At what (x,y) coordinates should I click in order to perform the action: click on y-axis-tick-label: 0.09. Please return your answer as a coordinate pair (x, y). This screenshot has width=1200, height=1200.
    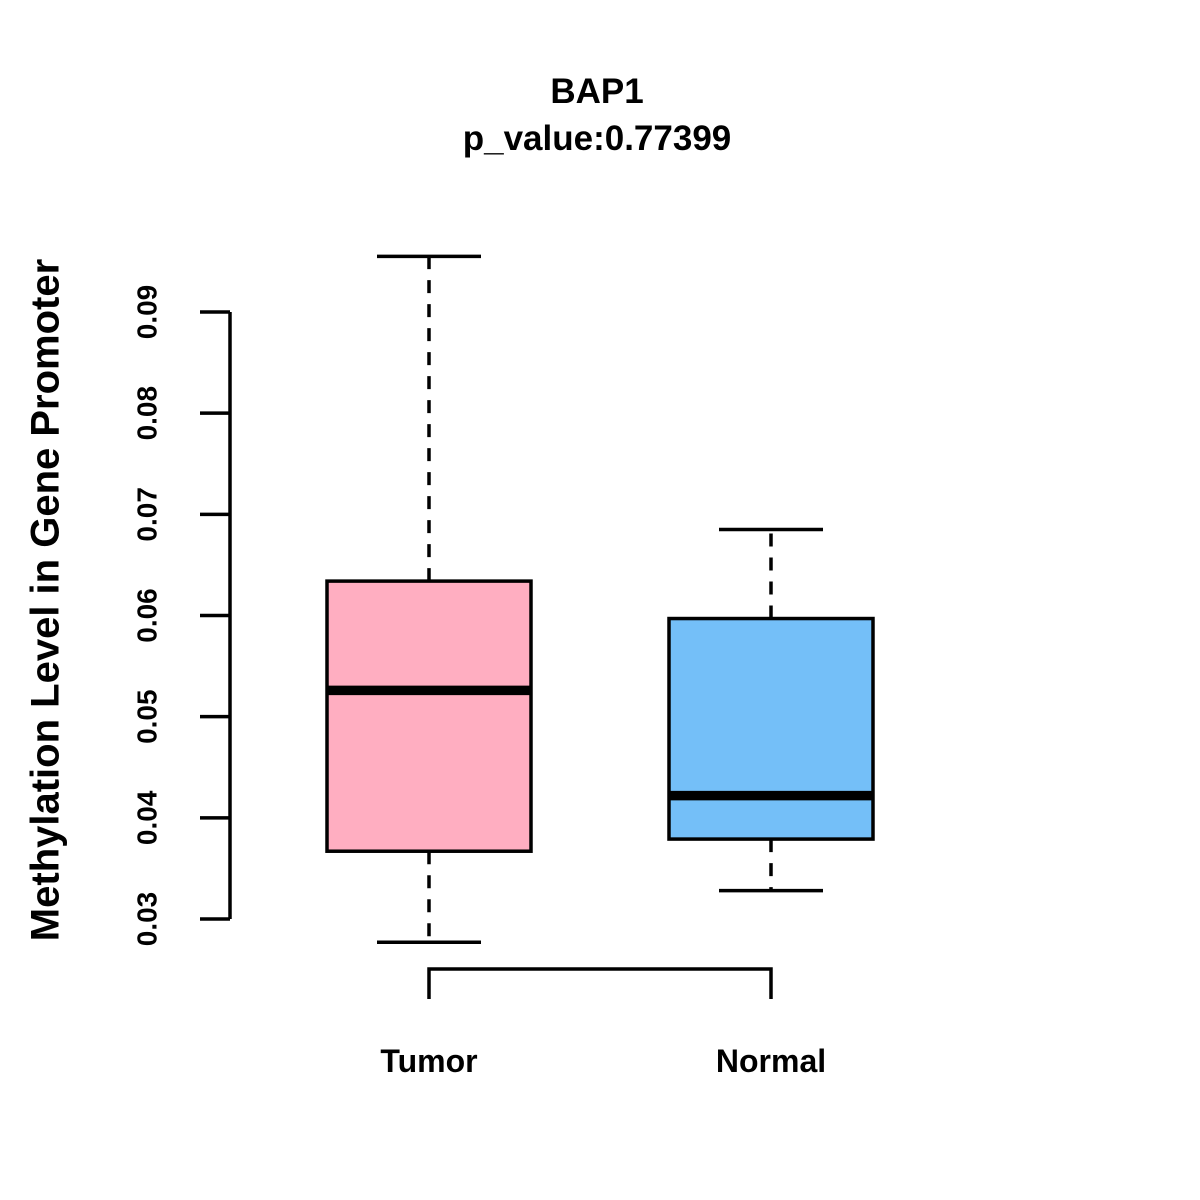
    Looking at the image, I should click on (147, 312).